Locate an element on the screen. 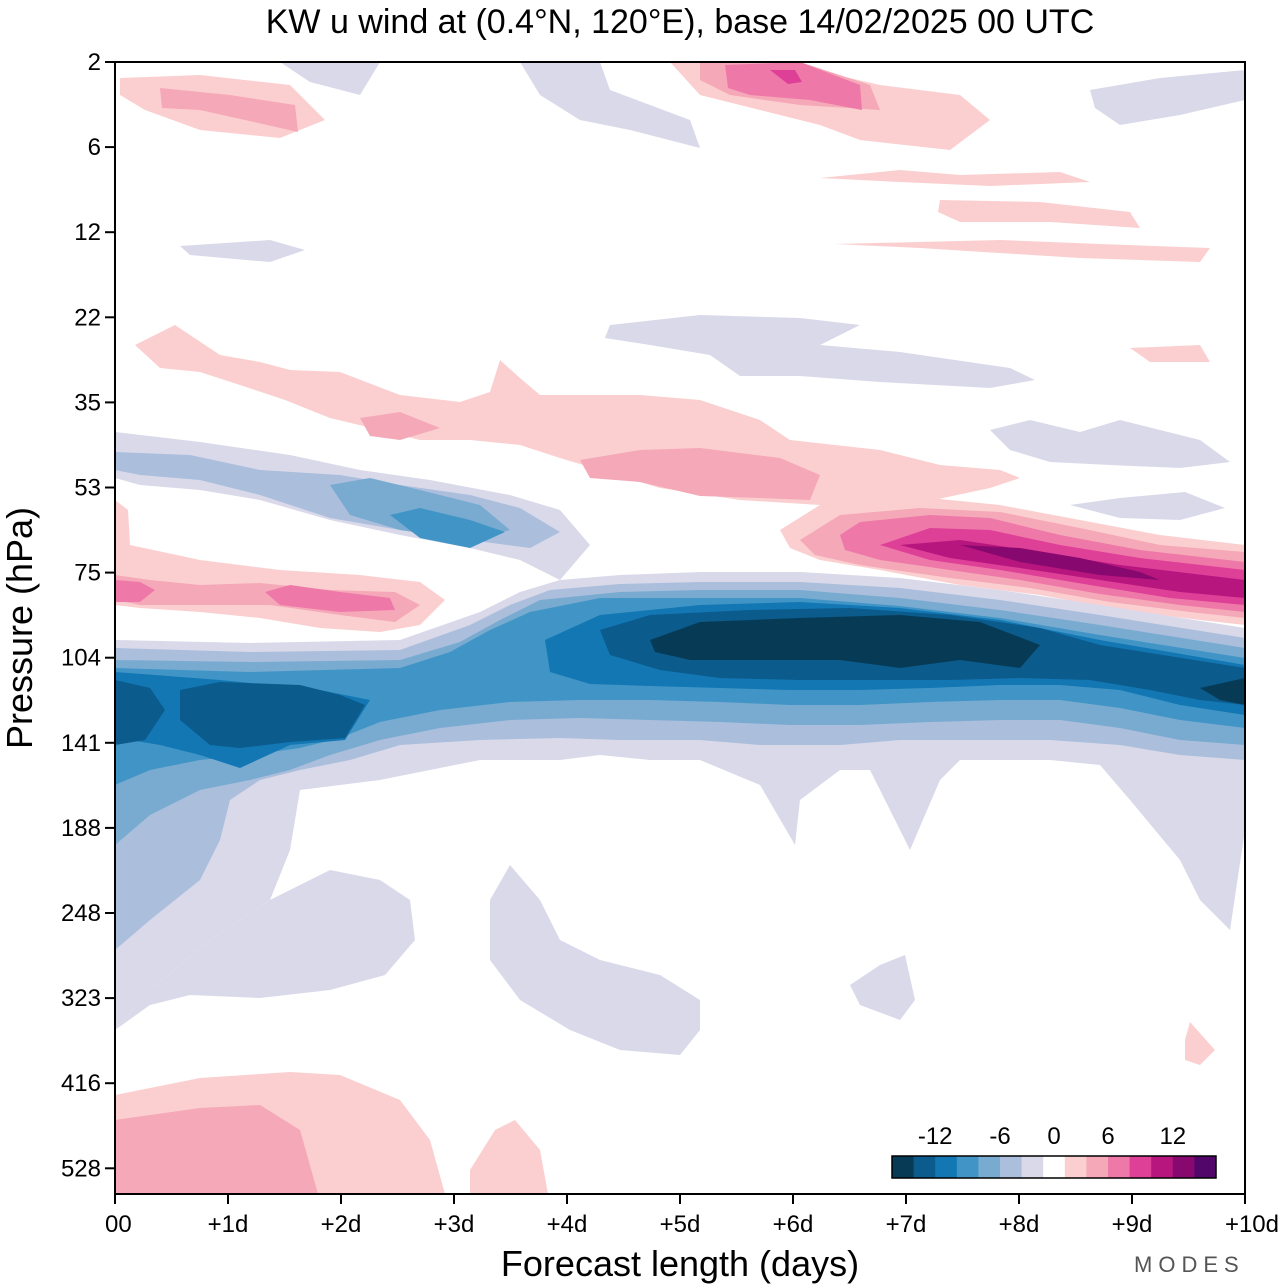  contour-eastward-descending-inner is located at coordinates (400, 426).